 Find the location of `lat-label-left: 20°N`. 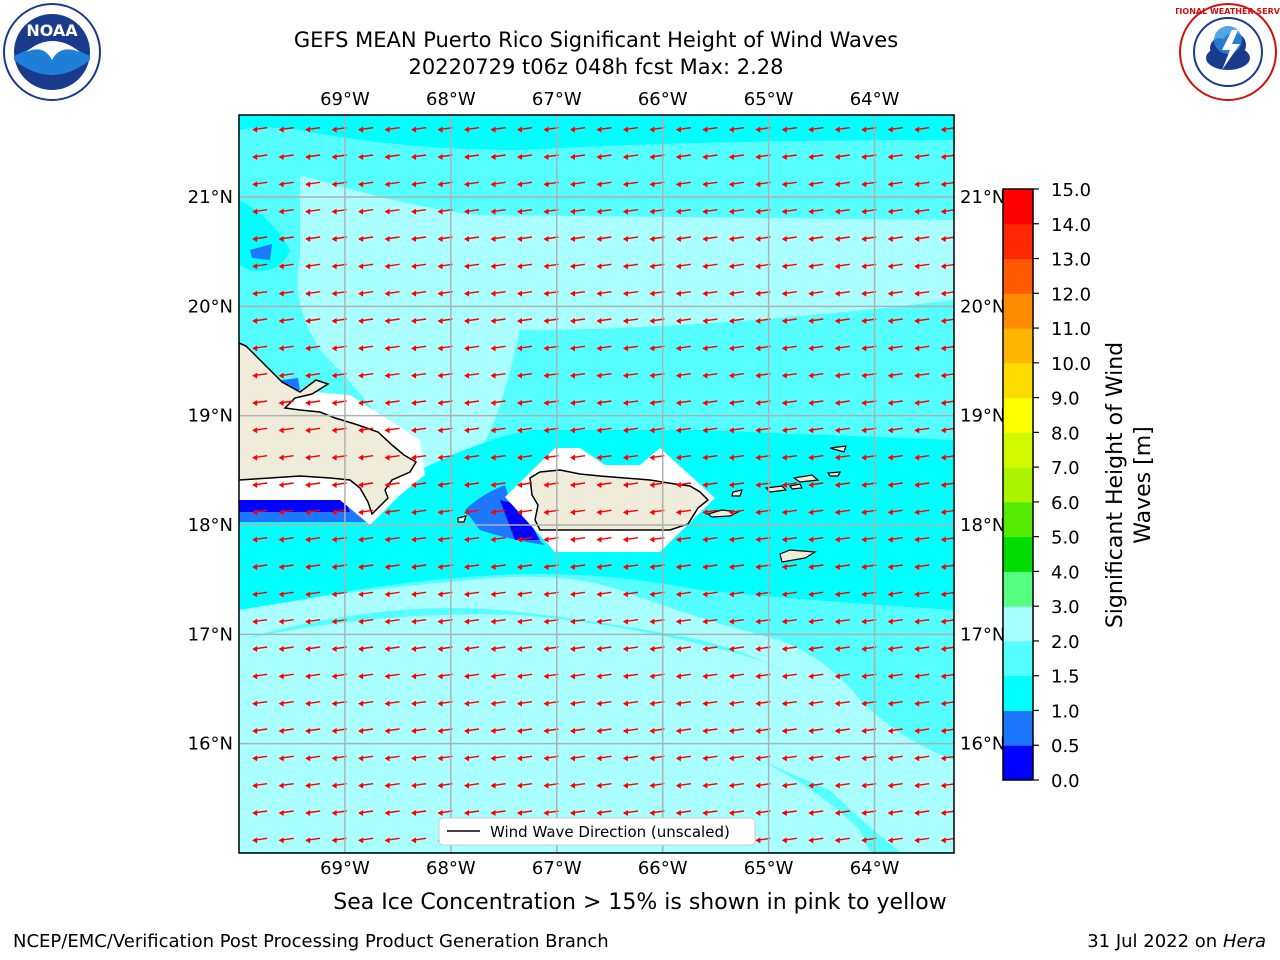

lat-label-left: 20°N is located at coordinates (210, 306).